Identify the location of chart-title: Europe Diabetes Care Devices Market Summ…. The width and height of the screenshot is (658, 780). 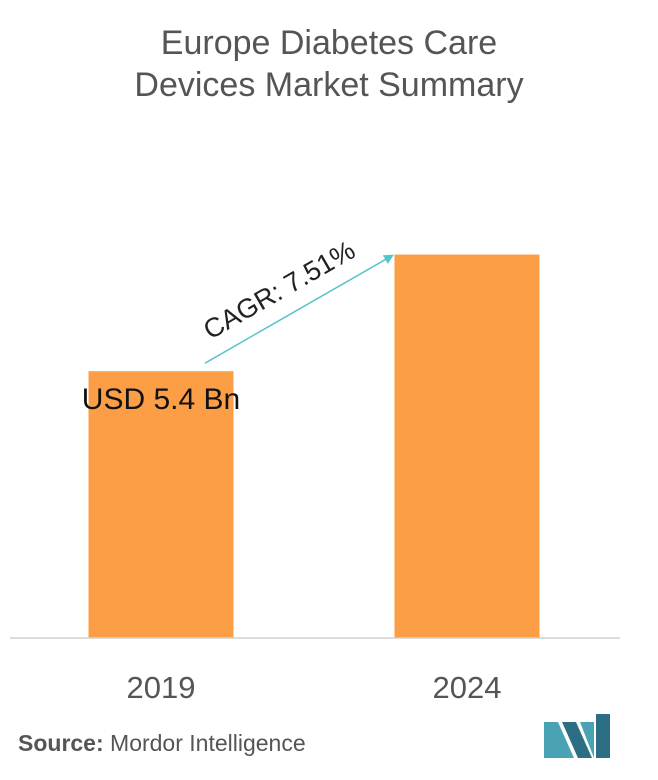
(329, 64).